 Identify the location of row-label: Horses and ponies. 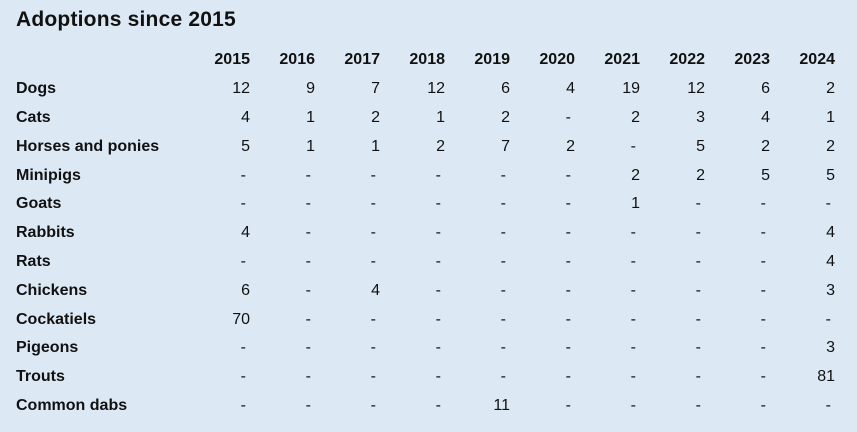
(88, 146).